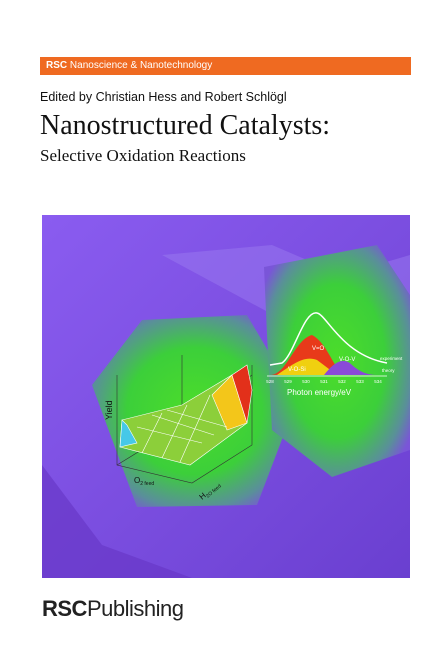 The image size is (431, 650). I want to click on axis-label: O2 feed, so click(144, 481).